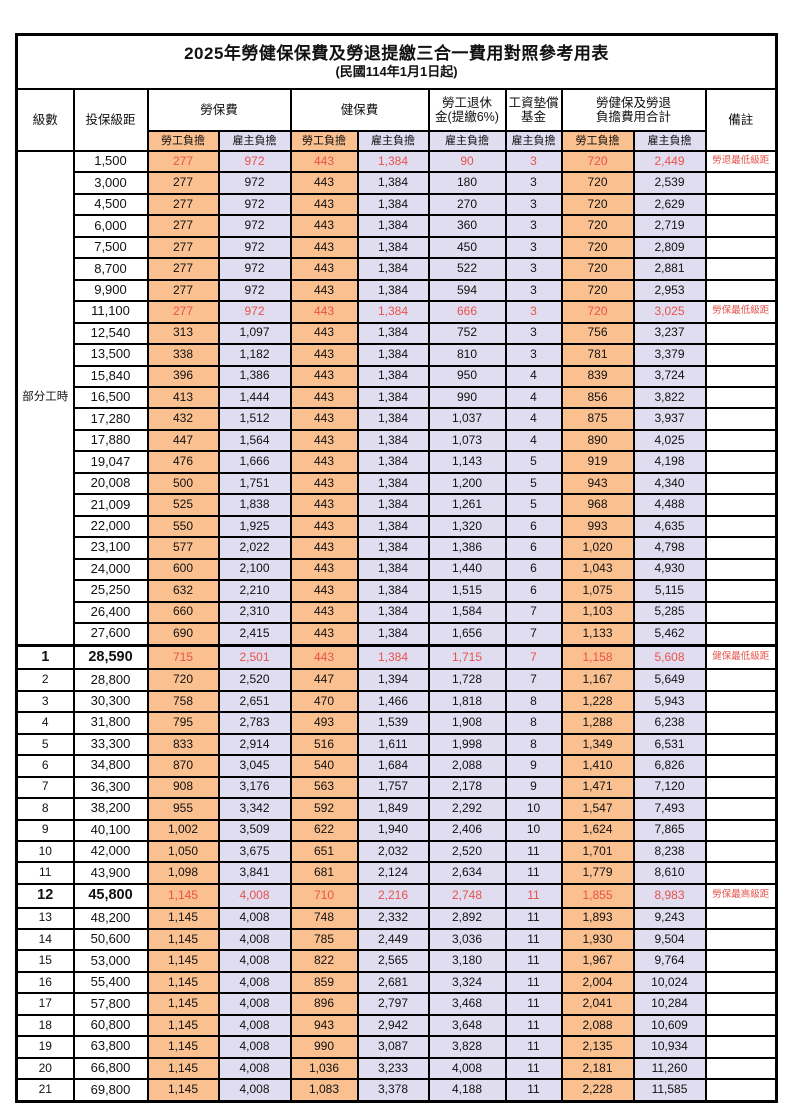 The width and height of the screenshot is (791, 1120). I want to click on table-row: 3 30,300 758 2,651 470 1,466 1,818 8 1,228 5,943, so click(396, 701).